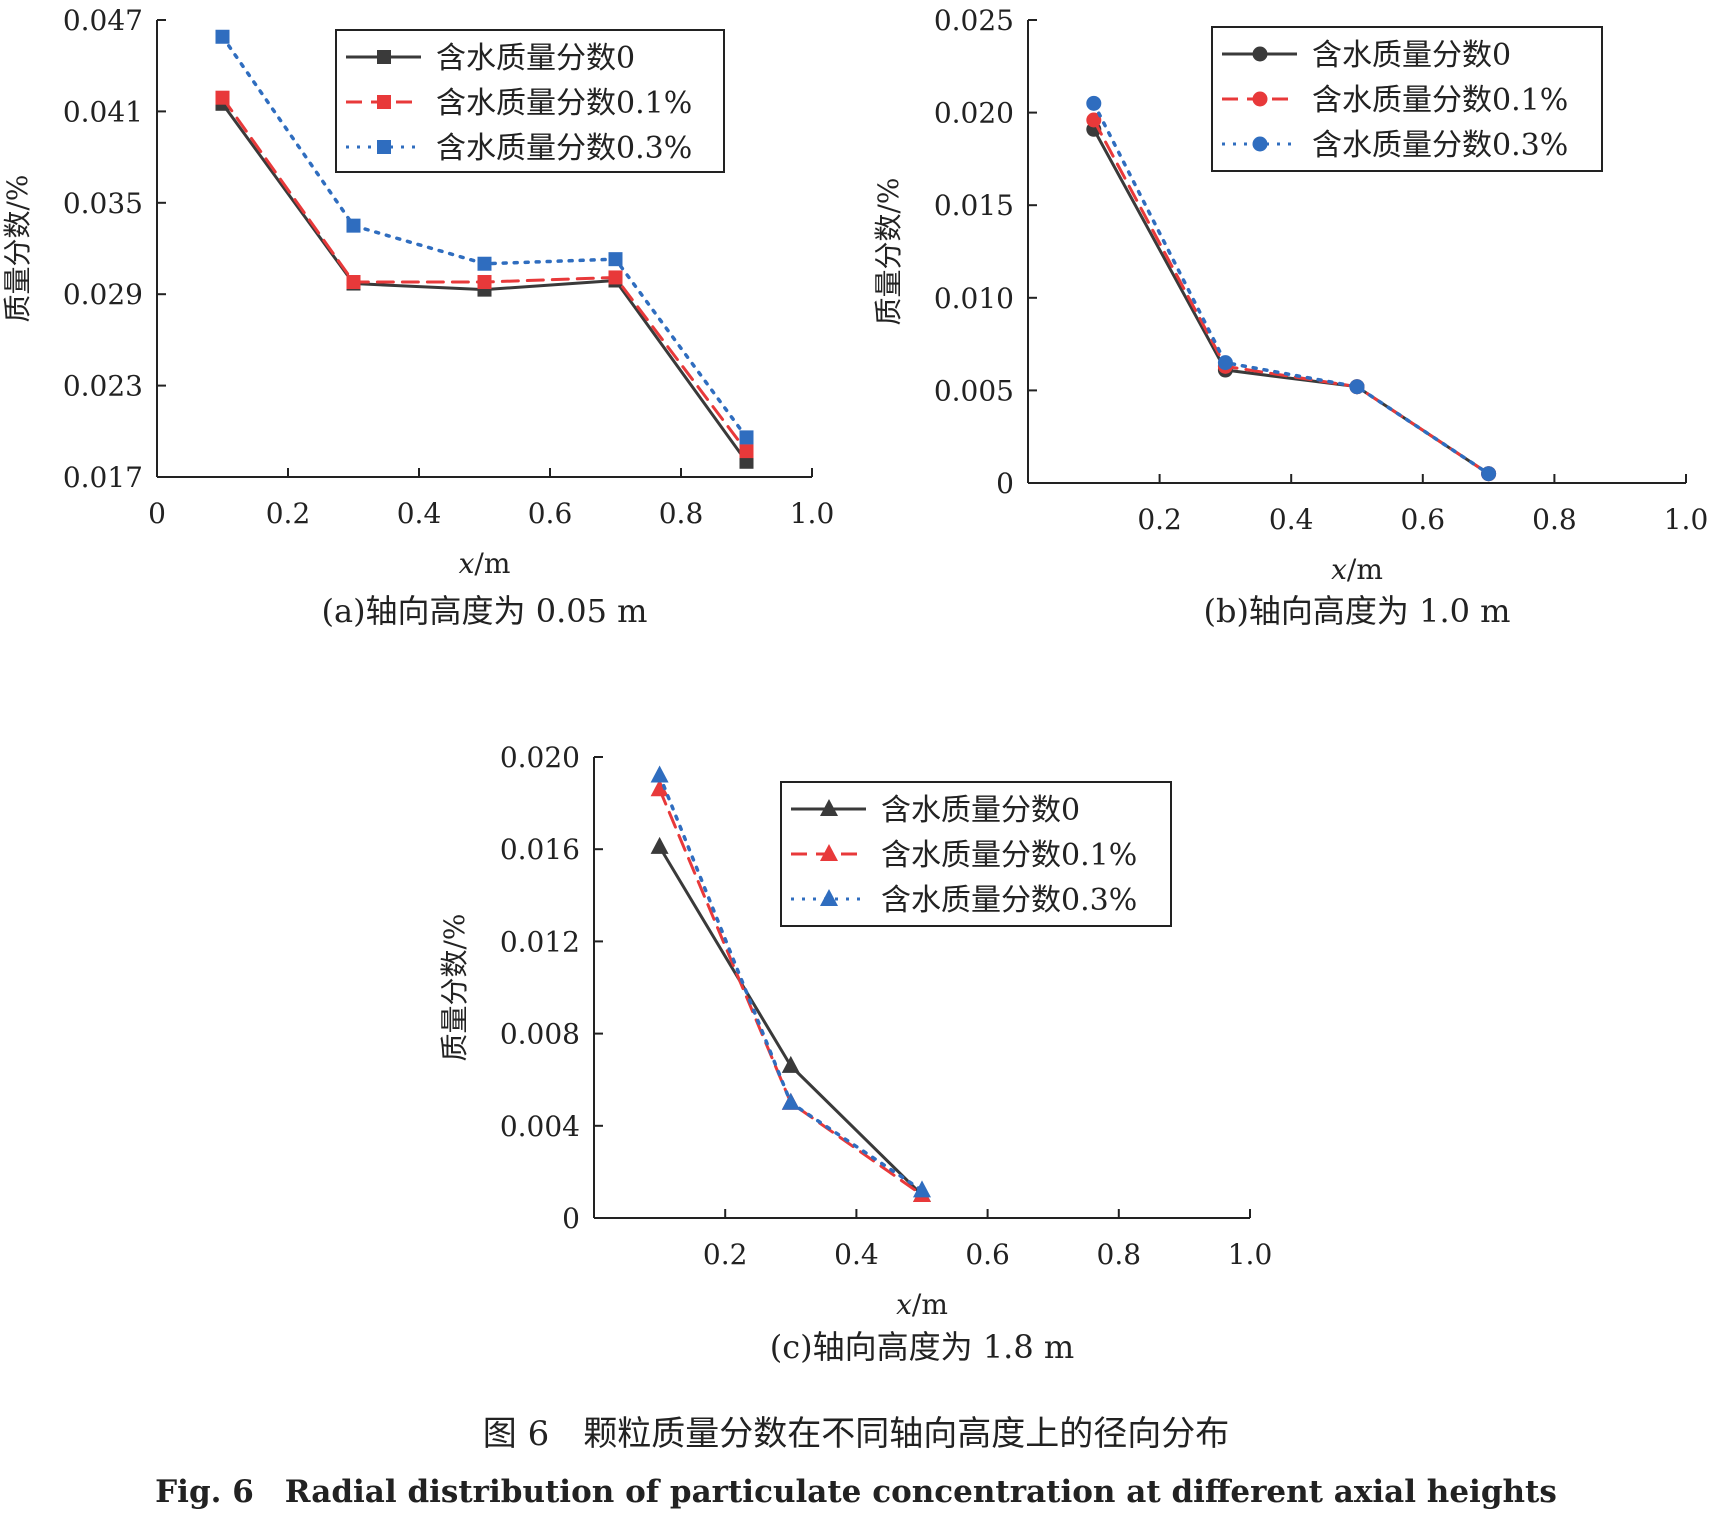 This screenshot has height=1519, width=1712. Describe the element at coordinates (1250, 1254) in the screenshot. I see `panel-c-x-tick-label: 1.0` at that location.